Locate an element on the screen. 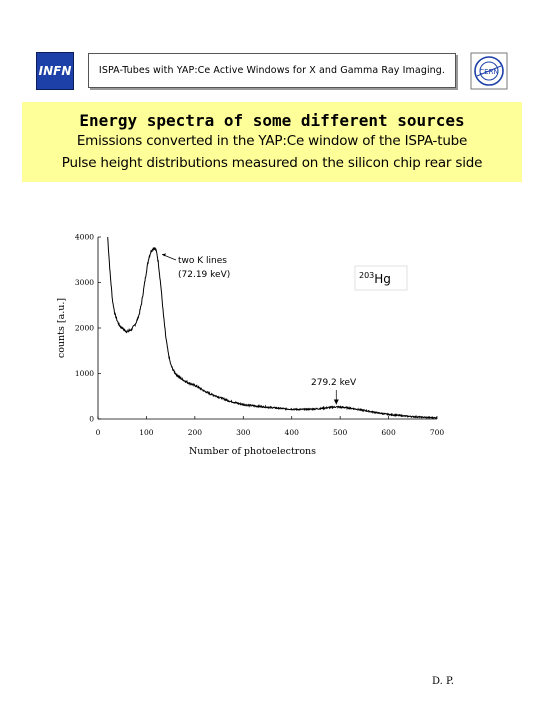 Image resolution: width=540 pixels, height=720 pixels. y-tick-label: 3000 is located at coordinates (84, 282).